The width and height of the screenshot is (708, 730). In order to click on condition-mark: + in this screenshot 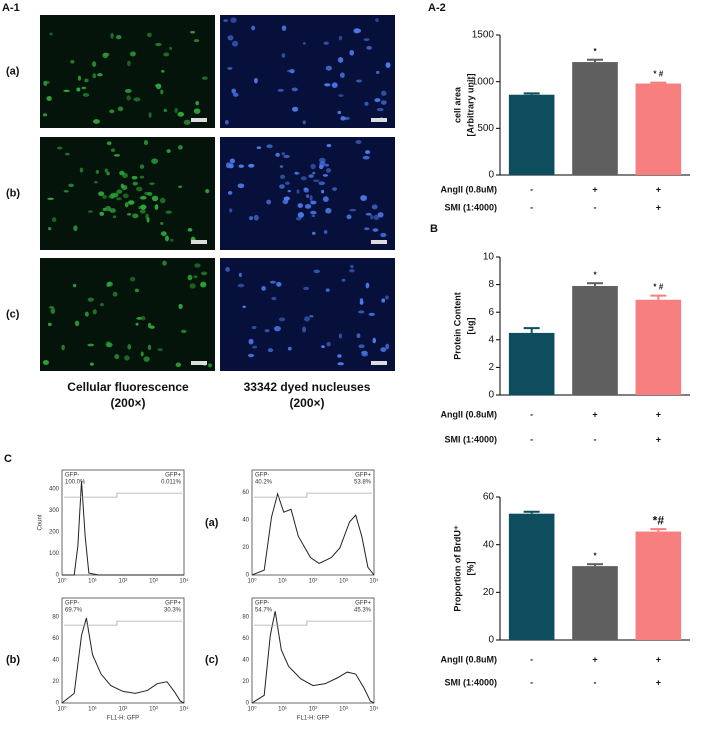, I will do `click(658, 414)`.